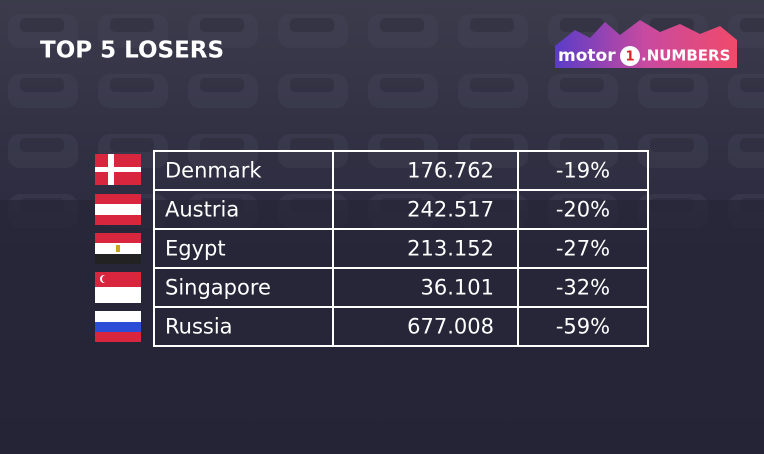 This screenshot has height=454, width=764. What do you see at coordinates (118, 209) in the screenshot?
I see `flag-austria` at bounding box center [118, 209].